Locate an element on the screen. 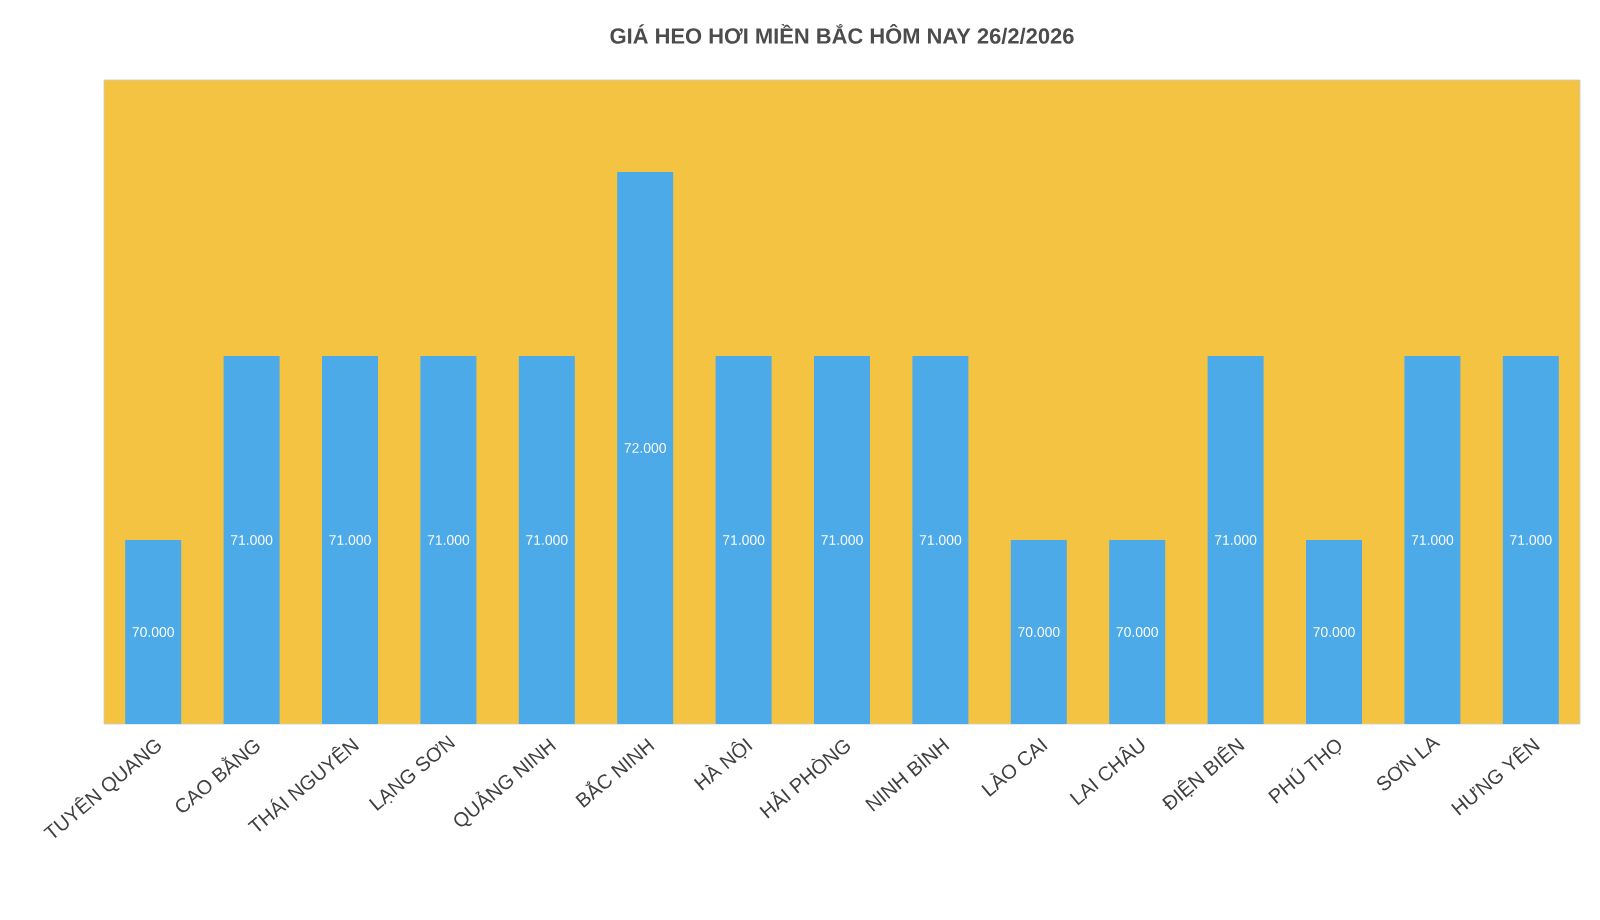 This screenshot has height=920, width=1600. x-tick-label: HÀ NỘI is located at coordinates (723, 764).